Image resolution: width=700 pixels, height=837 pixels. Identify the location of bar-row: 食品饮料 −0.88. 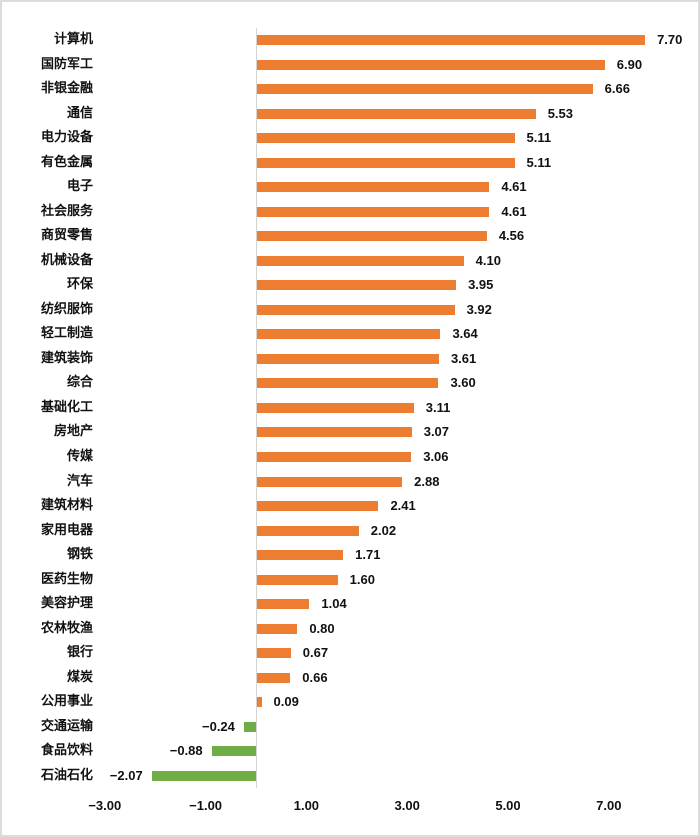
(350, 751).